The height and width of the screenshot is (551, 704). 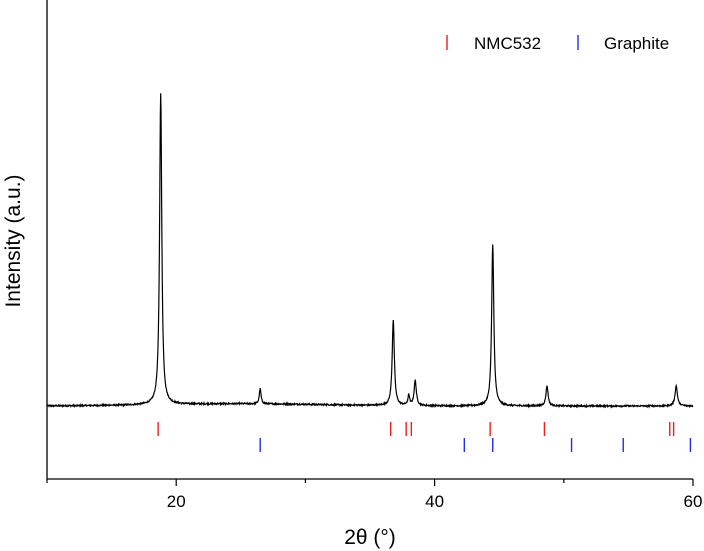 What do you see at coordinates (693, 501) in the screenshot?
I see `x-tick-label: 60` at bounding box center [693, 501].